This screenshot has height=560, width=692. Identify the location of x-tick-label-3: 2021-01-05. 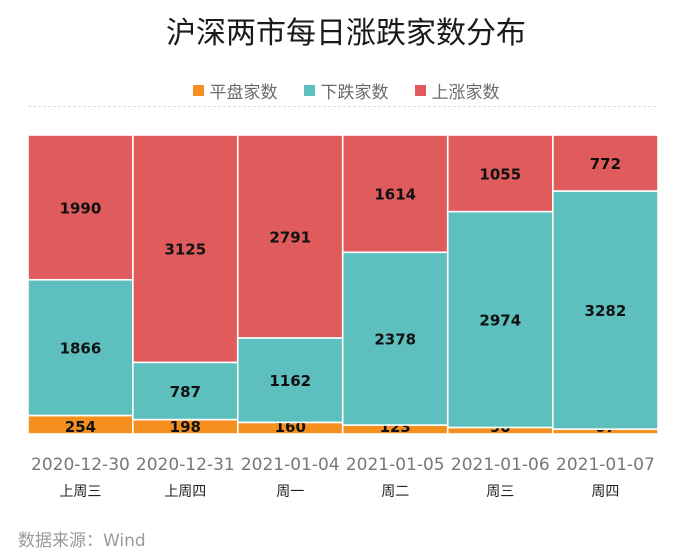
(395, 465).